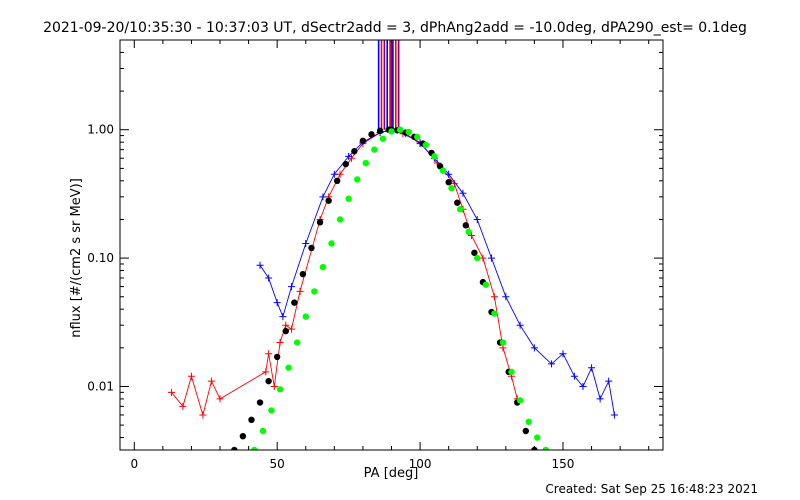 This screenshot has height=500, width=800. Describe the element at coordinates (563, 464) in the screenshot. I see `x-tick-label: 150` at that location.